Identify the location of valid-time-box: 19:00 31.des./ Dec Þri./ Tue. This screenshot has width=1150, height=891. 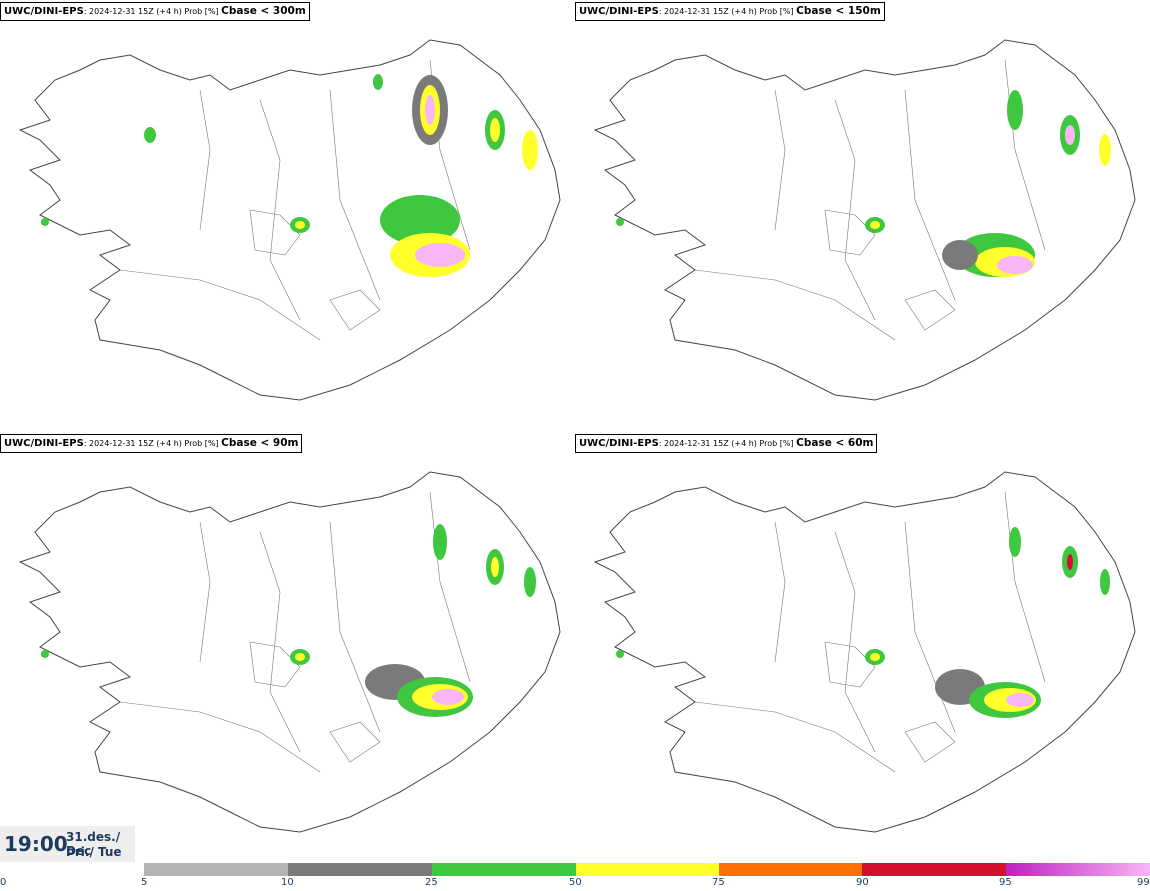
(67, 844).